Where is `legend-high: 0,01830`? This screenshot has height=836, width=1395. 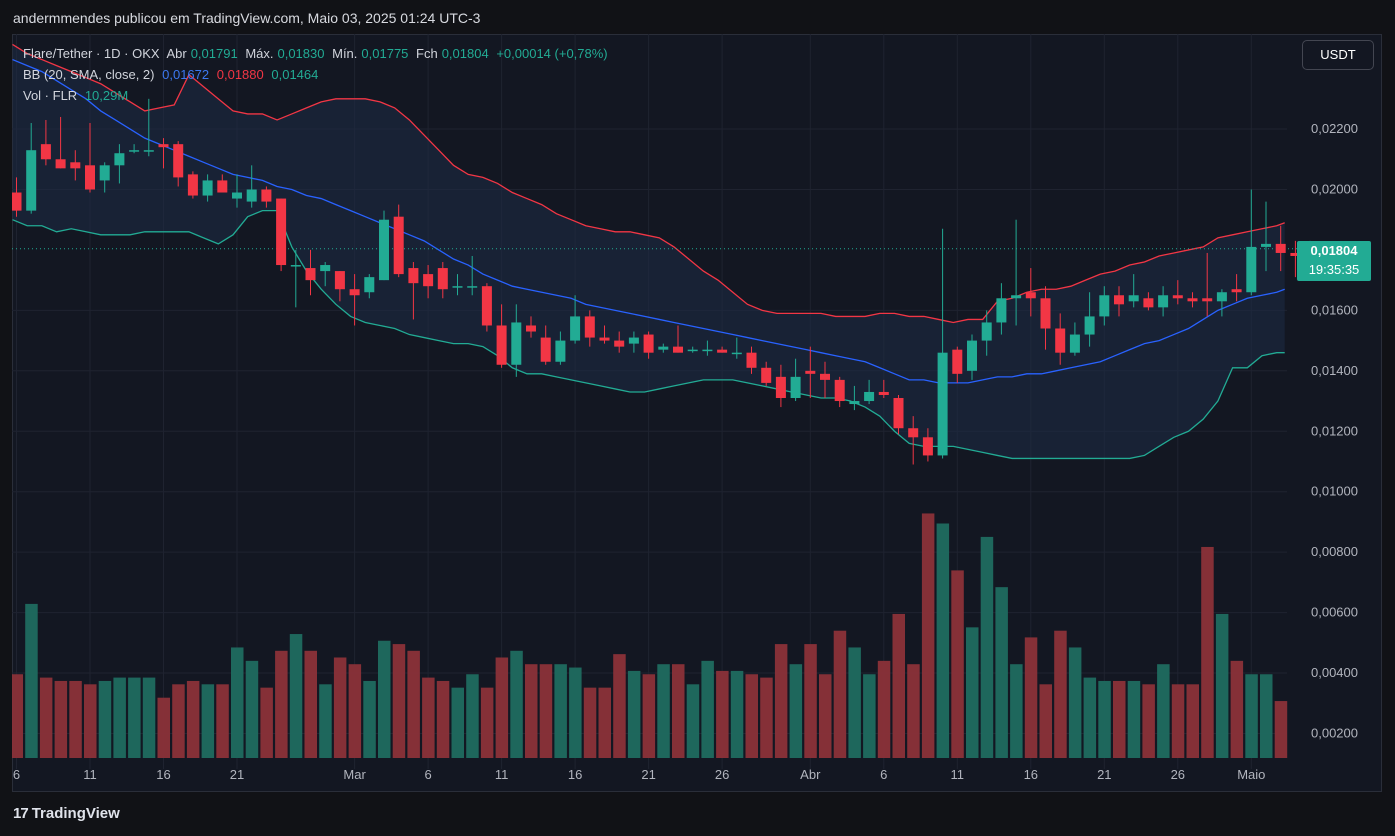 legend-high: 0,01830 is located at coordinates (301, 53).